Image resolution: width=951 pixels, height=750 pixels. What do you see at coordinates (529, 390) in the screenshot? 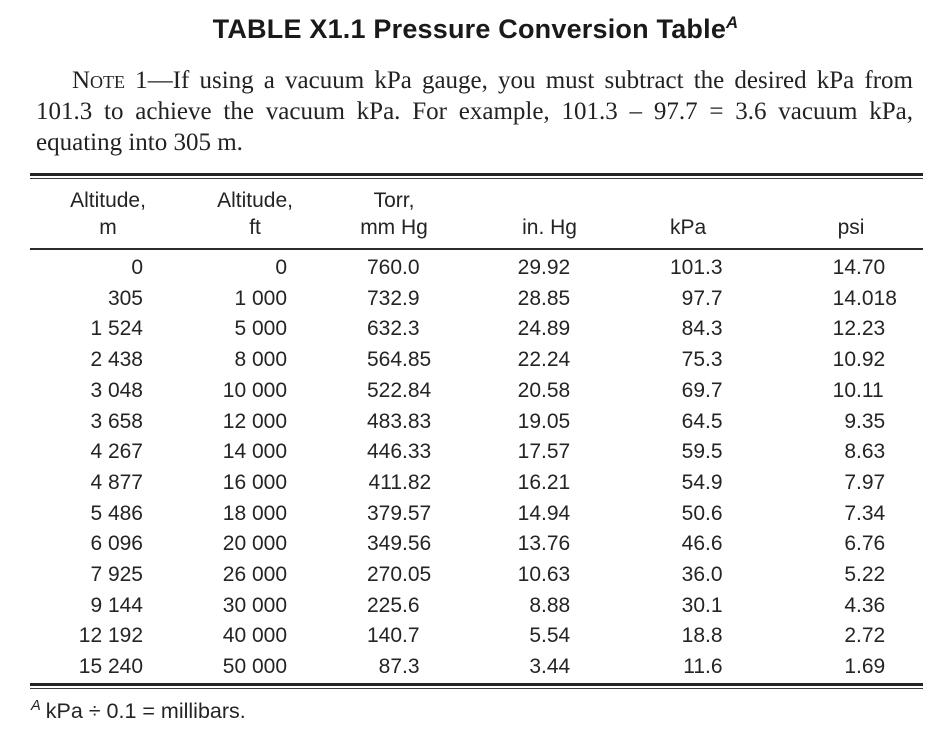
I see `cell: 20` at bounding box center [529, 390].